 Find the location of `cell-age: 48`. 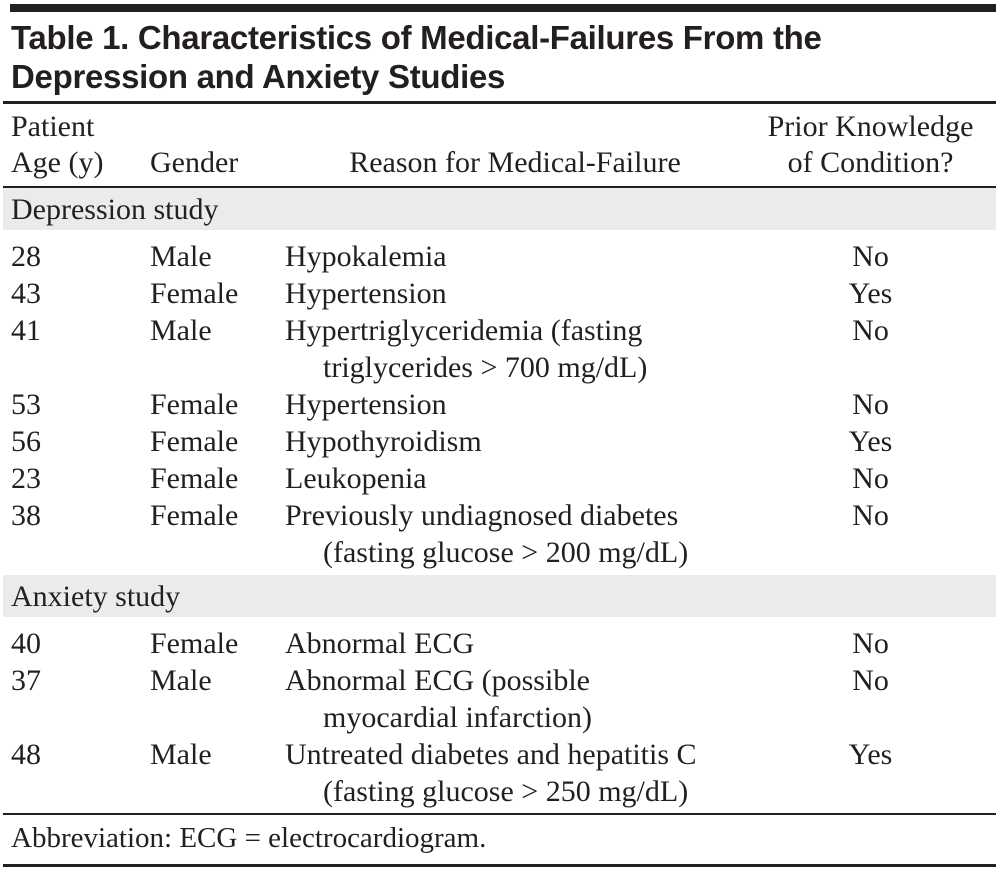

cell-age: 48 is located at coordinates (26, 754).